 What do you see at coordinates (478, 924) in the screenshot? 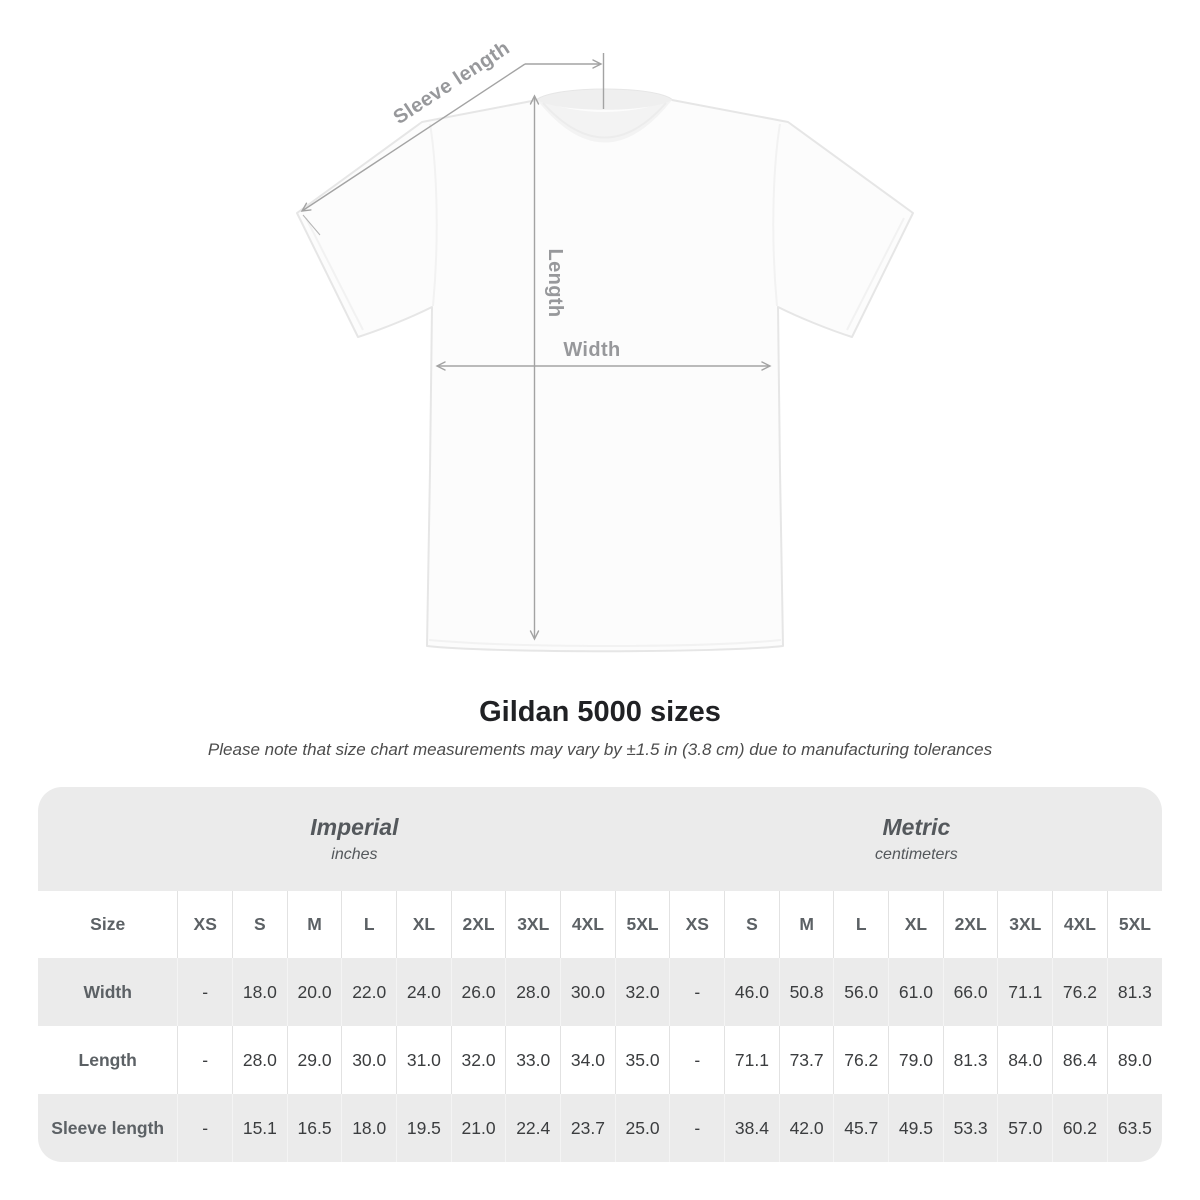
I see `size-header-imperial-2xl: 2XL` at bounding box center [478, 924].